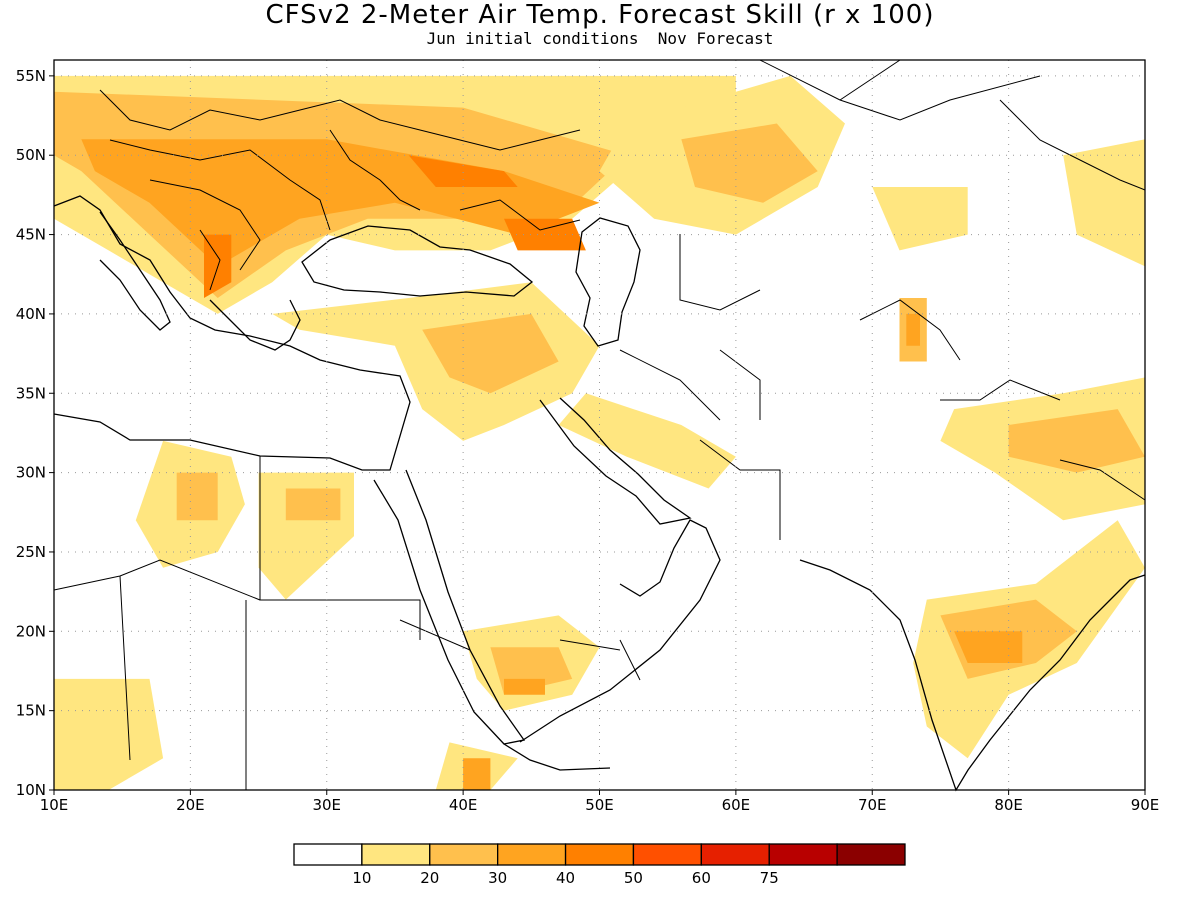 This screenshot has height=900, width=1200. I want to click on x-tick-label: 30E, so click(326, 805).